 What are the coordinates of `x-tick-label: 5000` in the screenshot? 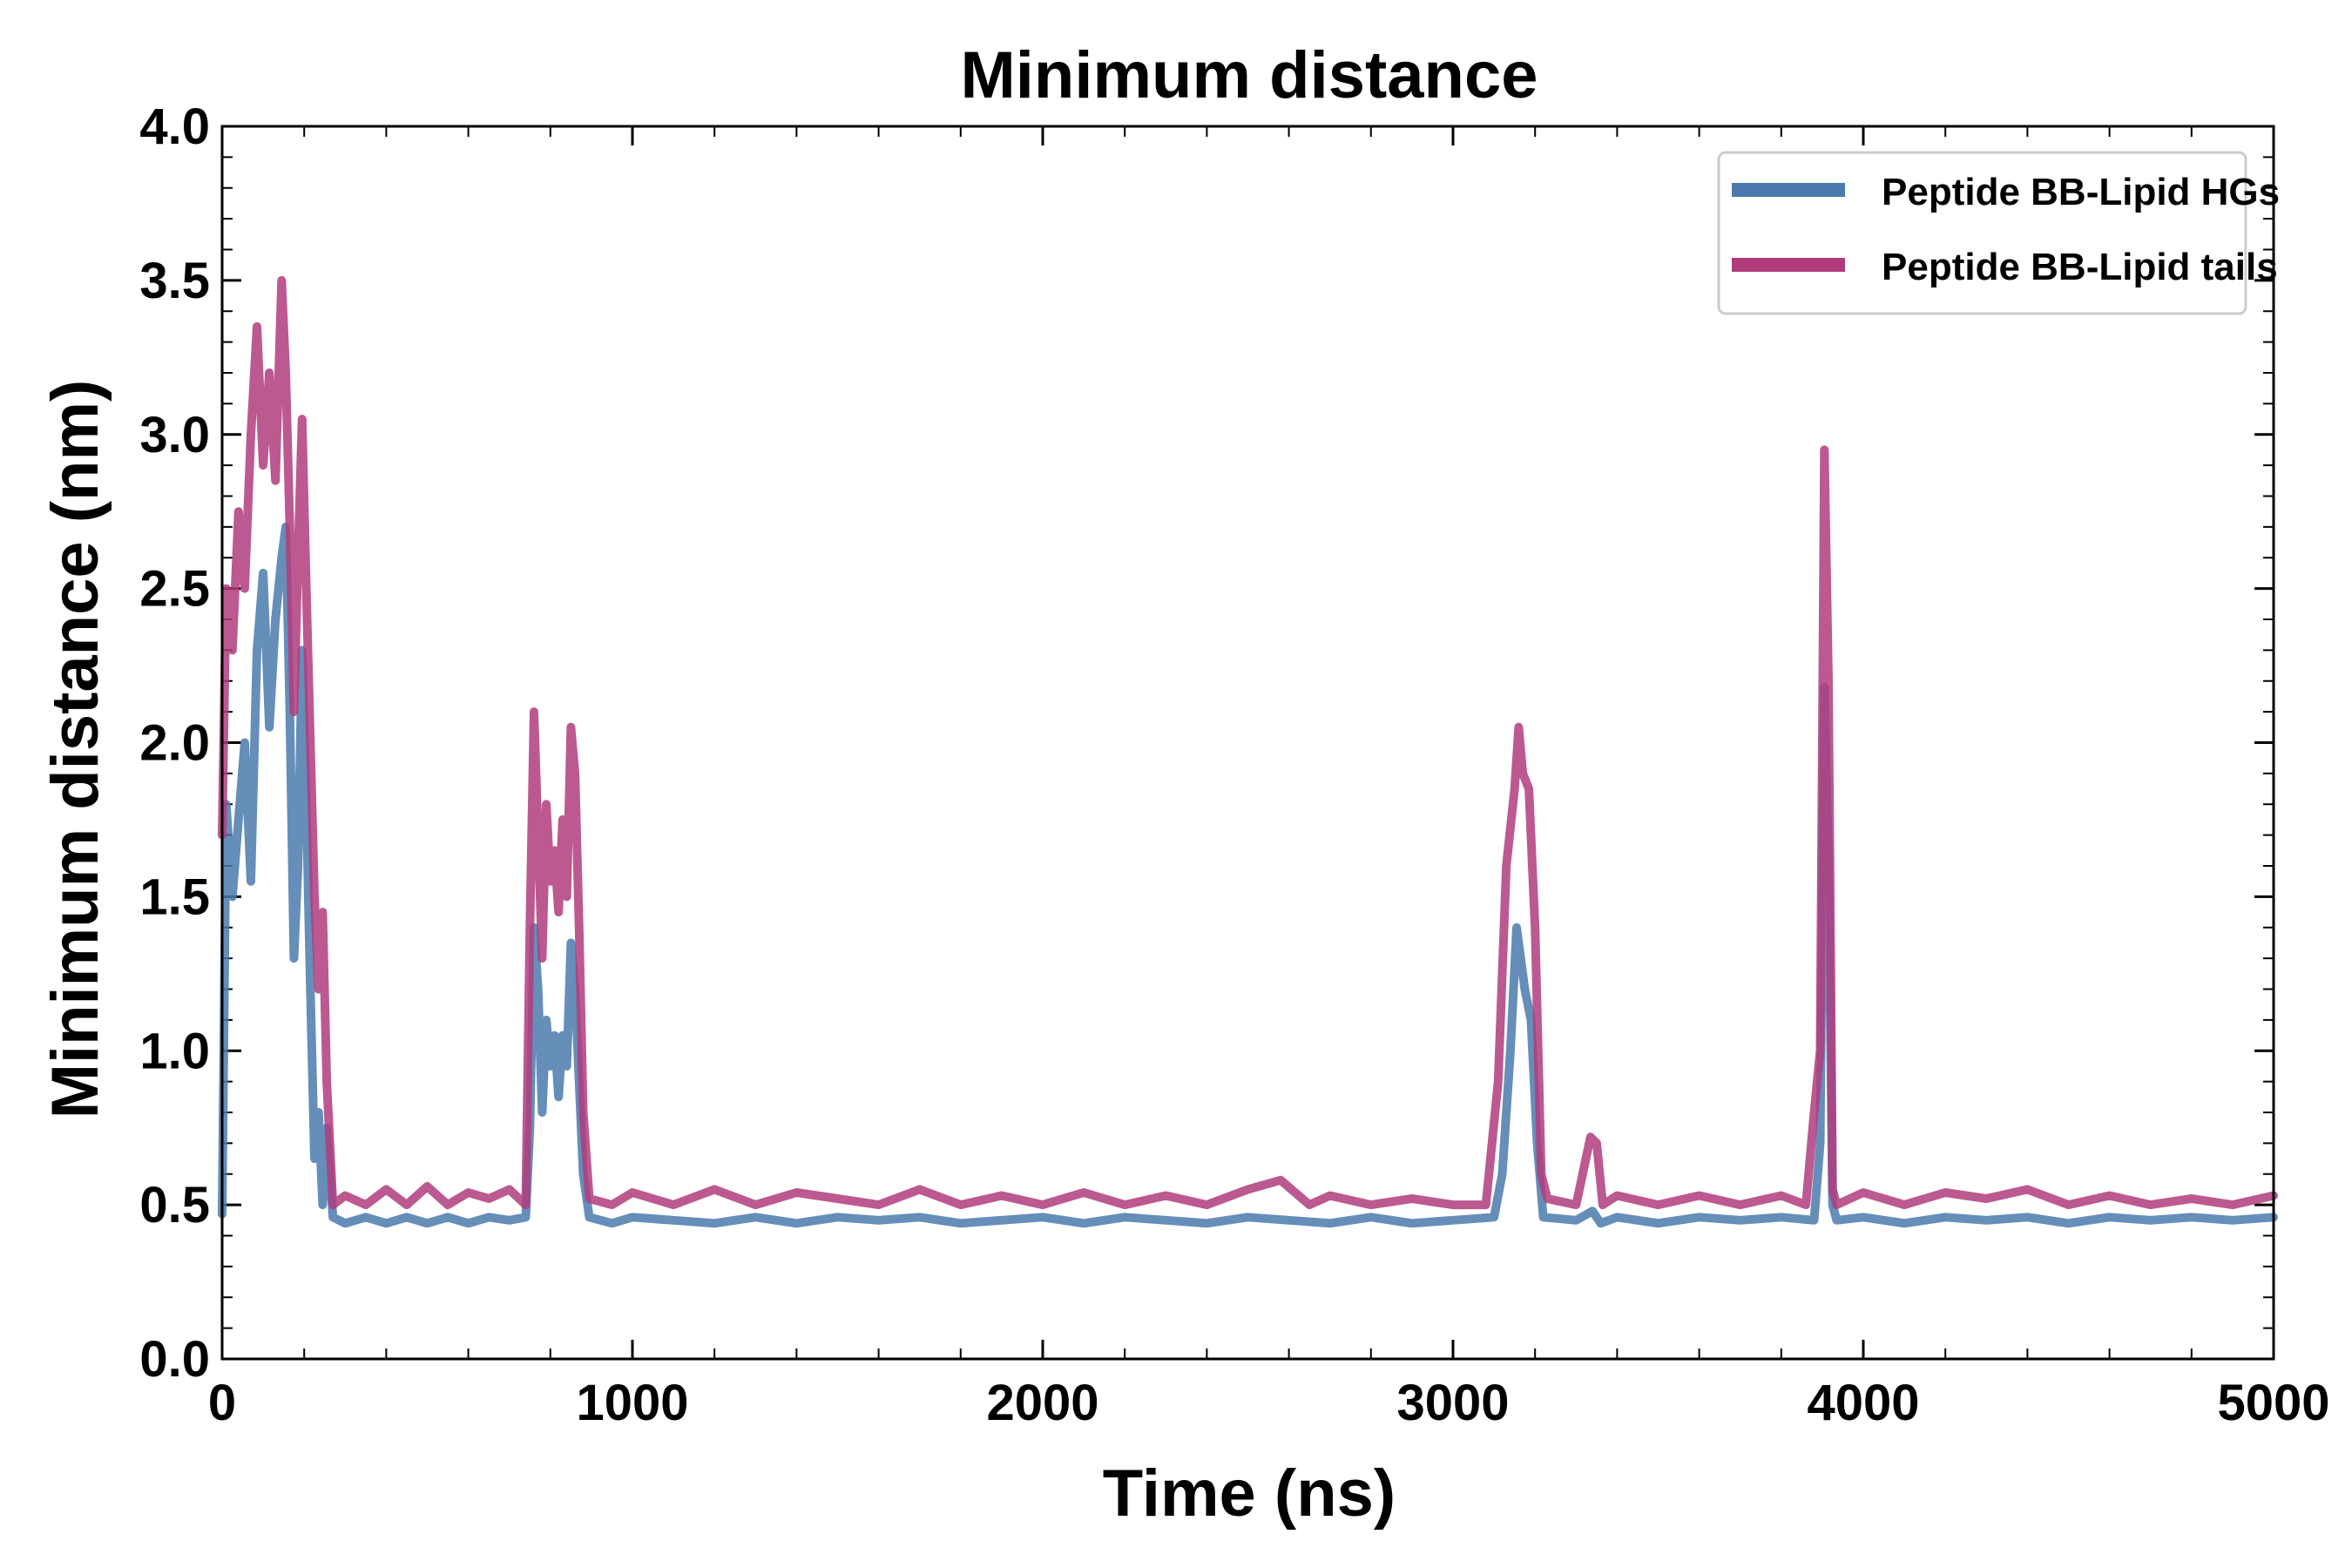 It's located at (2273, 1403).